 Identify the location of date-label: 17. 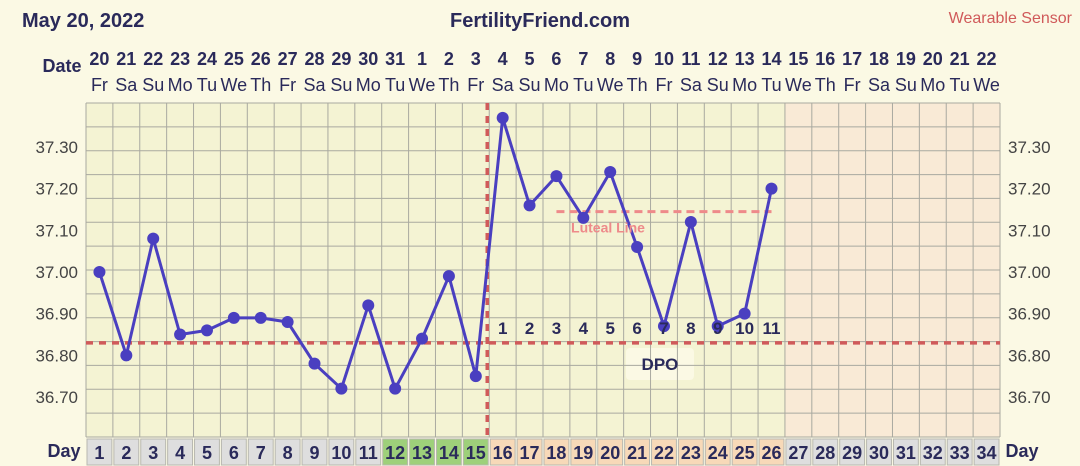
(852, 59).